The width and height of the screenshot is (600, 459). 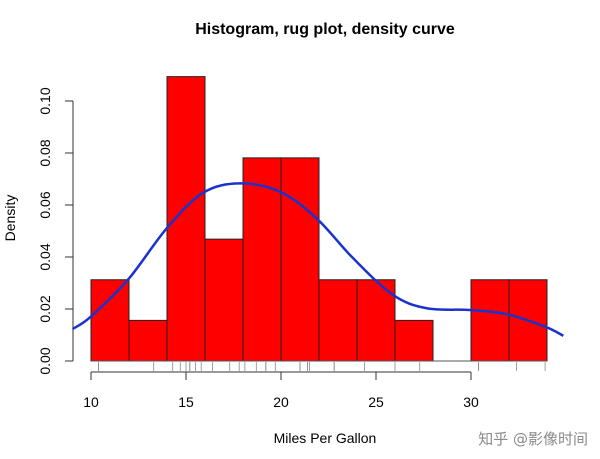 What do you see at coordinates (91, 402) in the screenshot?
I see `x-tick-label: 10` at bounding box center [91, 402].